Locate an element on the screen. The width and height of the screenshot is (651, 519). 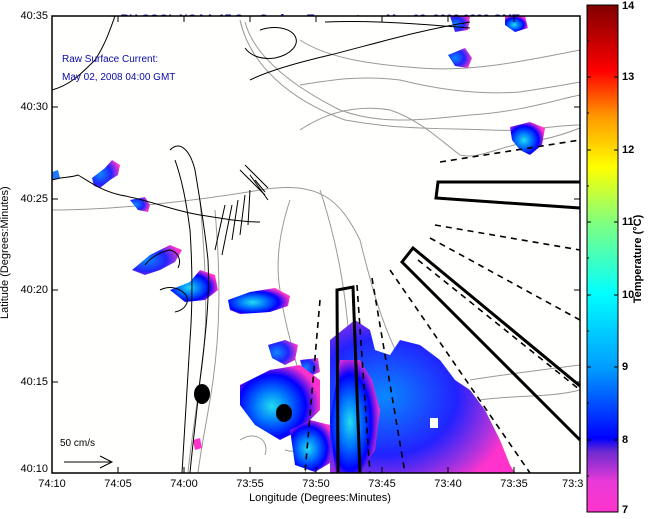
scale-arrow is located at coordinates (89, 462).